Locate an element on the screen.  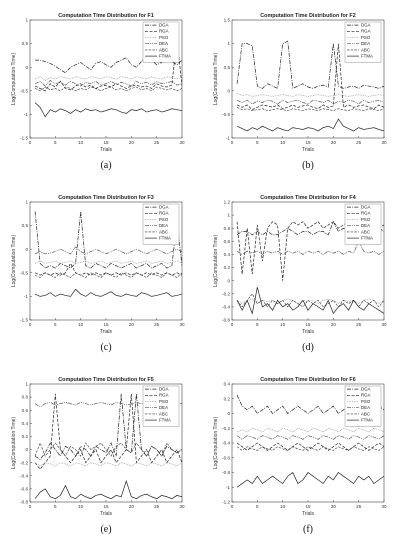
y-tick-label: -0.6 is located at coordinates (226, 320).